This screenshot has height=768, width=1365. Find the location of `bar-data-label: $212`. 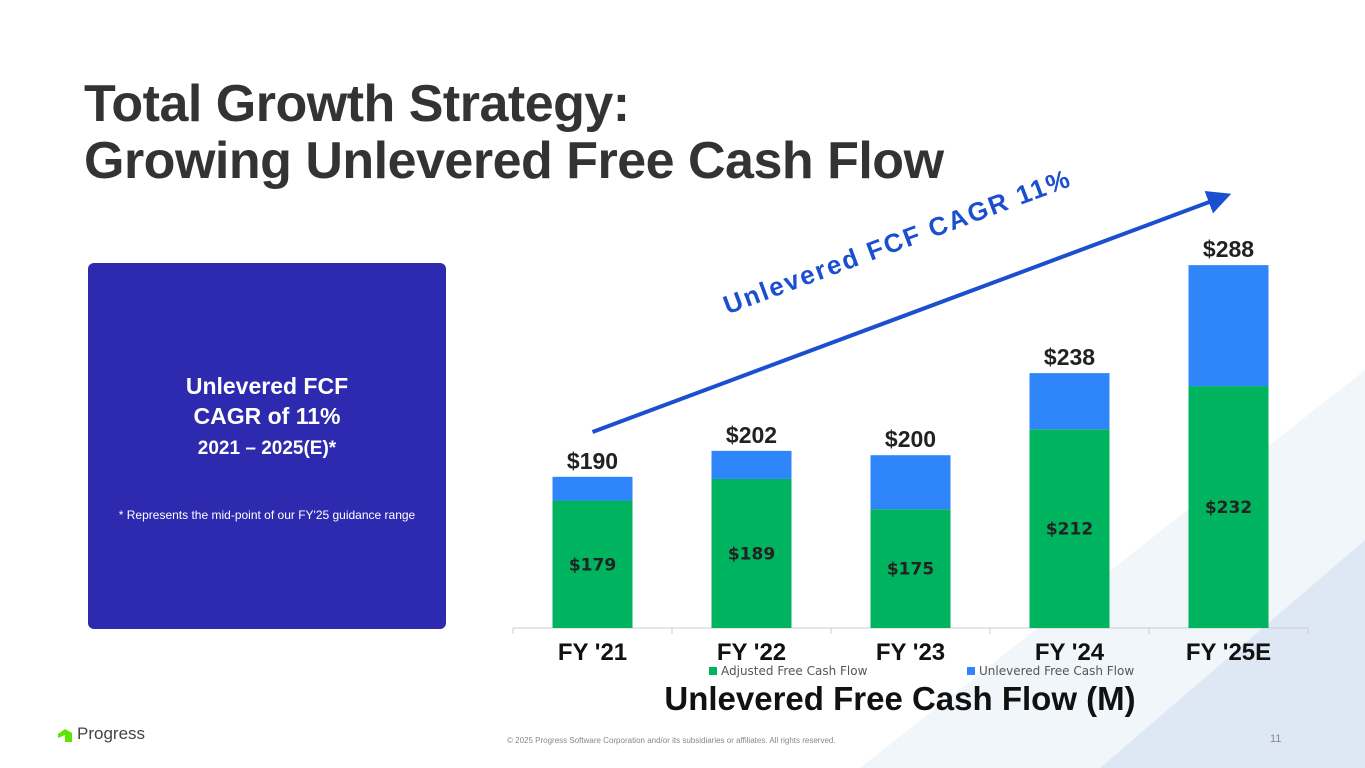

bar-data-label: $212 is located at coordinates (1069, 530).